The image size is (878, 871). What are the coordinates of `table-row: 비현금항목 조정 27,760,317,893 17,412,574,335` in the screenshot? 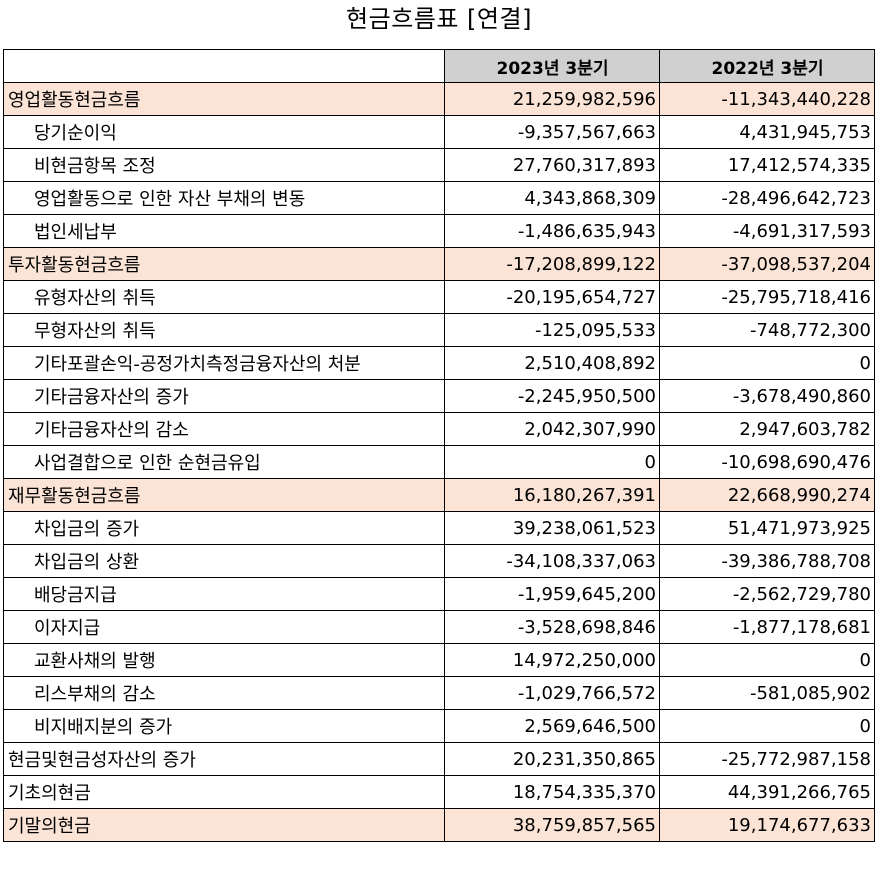 It's located at (439, 165).